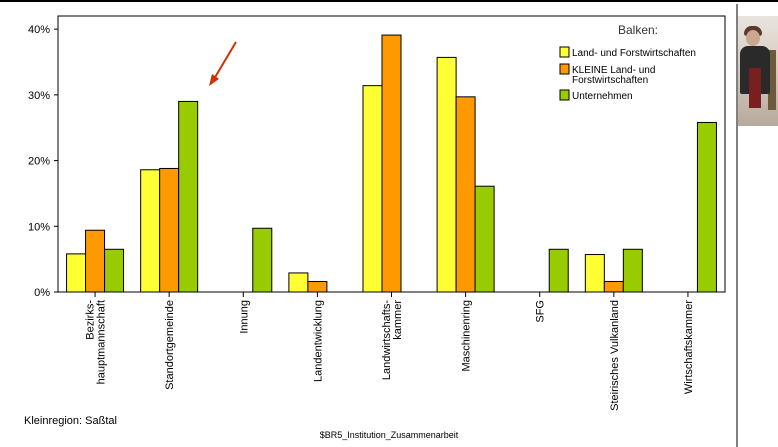 The image size is (778, 447). Describe the element at coordinates (634, 53) in the screenshot. I see `legend-label: Land- und Forstwirtschaften` at that location.